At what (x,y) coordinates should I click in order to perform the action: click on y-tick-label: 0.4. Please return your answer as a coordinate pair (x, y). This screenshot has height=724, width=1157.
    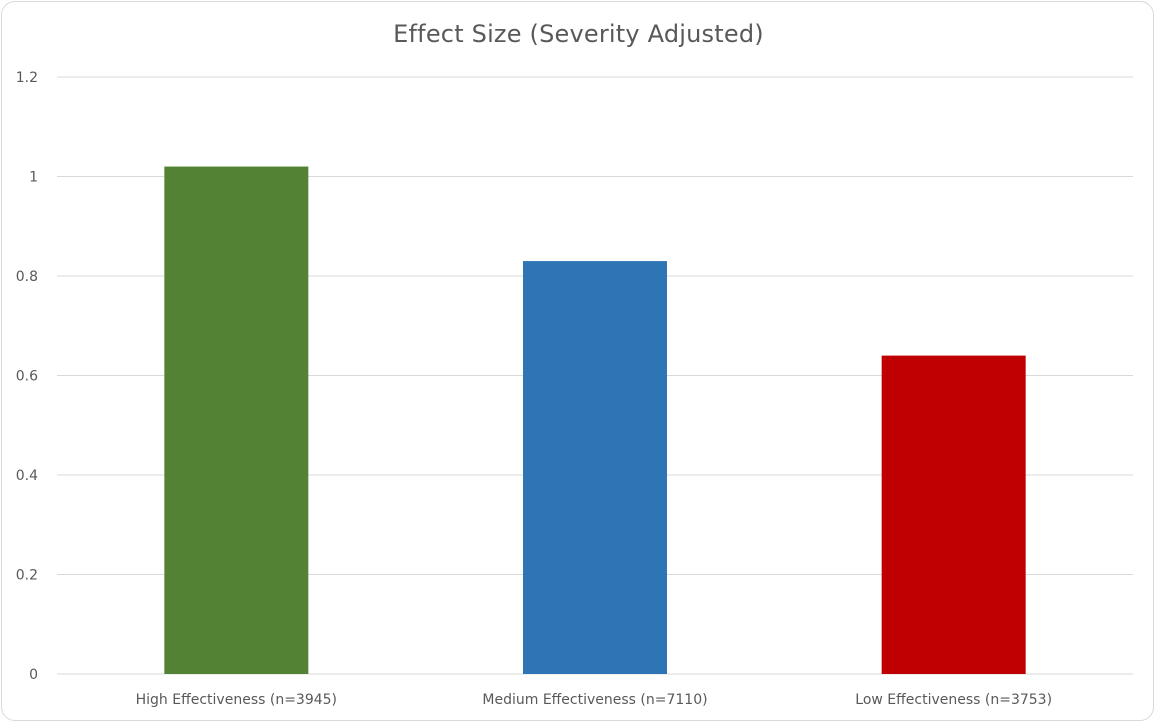
    Looking at the image, I should click on (27, 476).